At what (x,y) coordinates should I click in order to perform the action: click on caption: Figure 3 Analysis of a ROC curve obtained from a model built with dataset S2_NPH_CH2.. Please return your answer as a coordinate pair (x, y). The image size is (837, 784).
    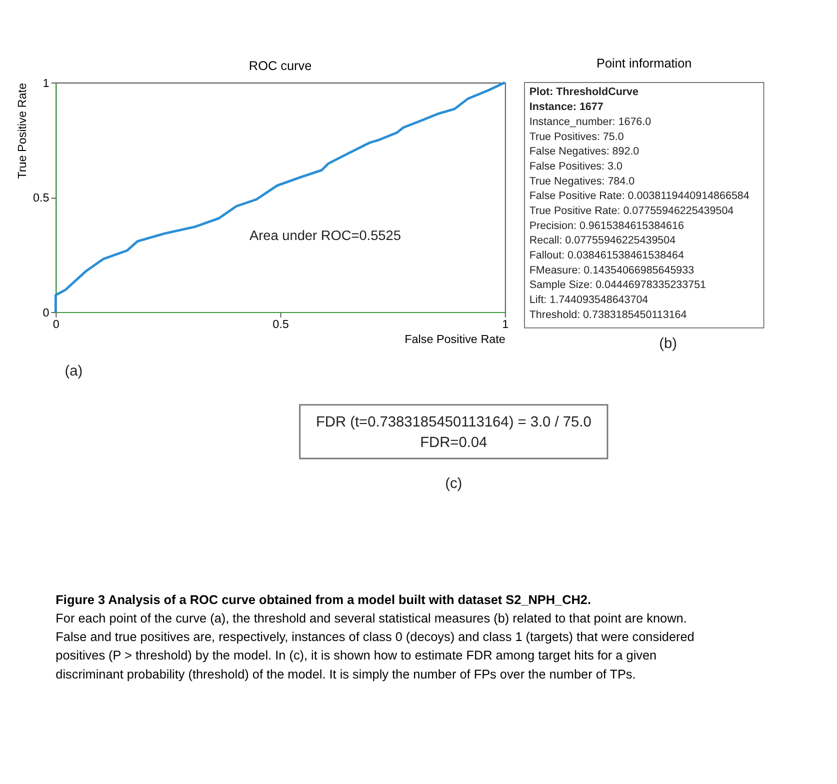
    Looking at the image, I should click on (324, 600).